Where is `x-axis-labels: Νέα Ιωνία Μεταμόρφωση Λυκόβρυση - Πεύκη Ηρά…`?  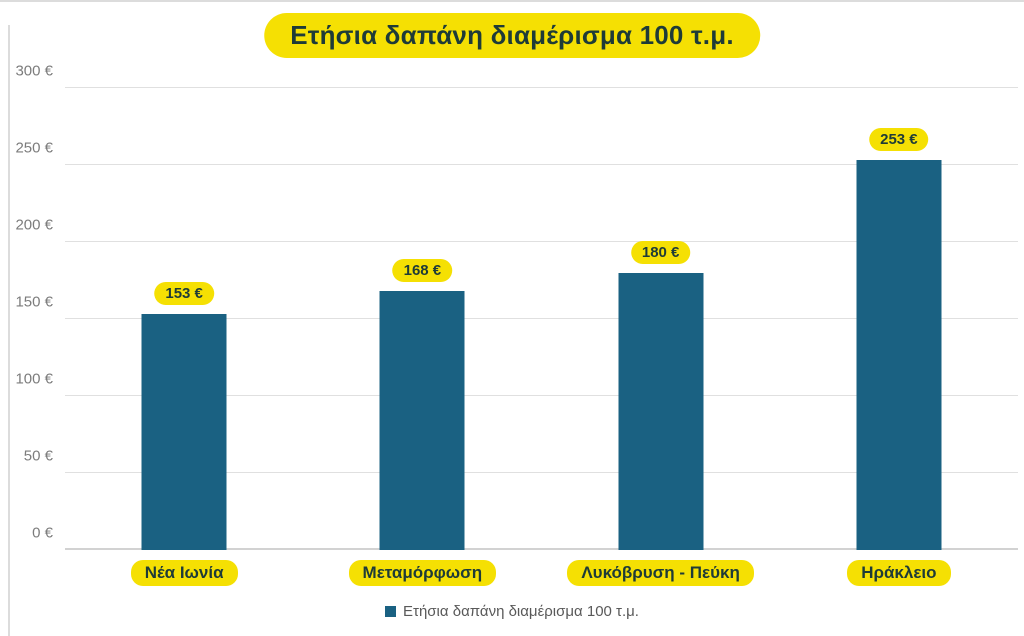 x-axis-labels: Νέα Ιωνία Μεταμόρφωση Λυκόβρυση - Πεύκη Ηρά… is located at coordinates (541, 573).